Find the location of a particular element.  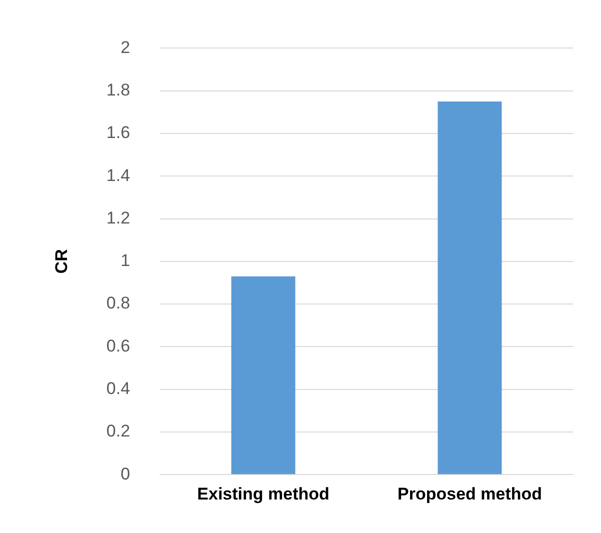

x-tick-label: Proposed method is located at coordinates (470, 494).